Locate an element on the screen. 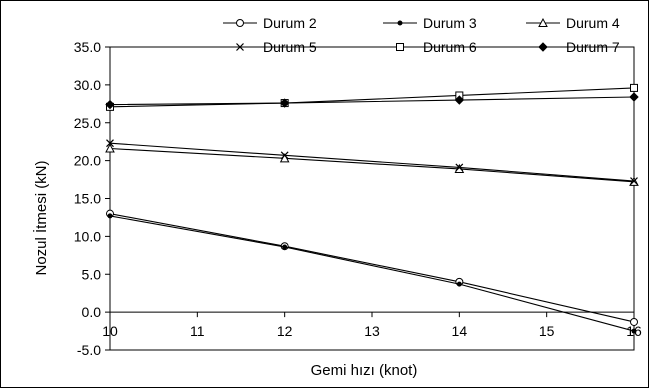 The width and height of the screenshot is (649, 389). y-tick-label: 15.0 is located at coordinates (87, 199).